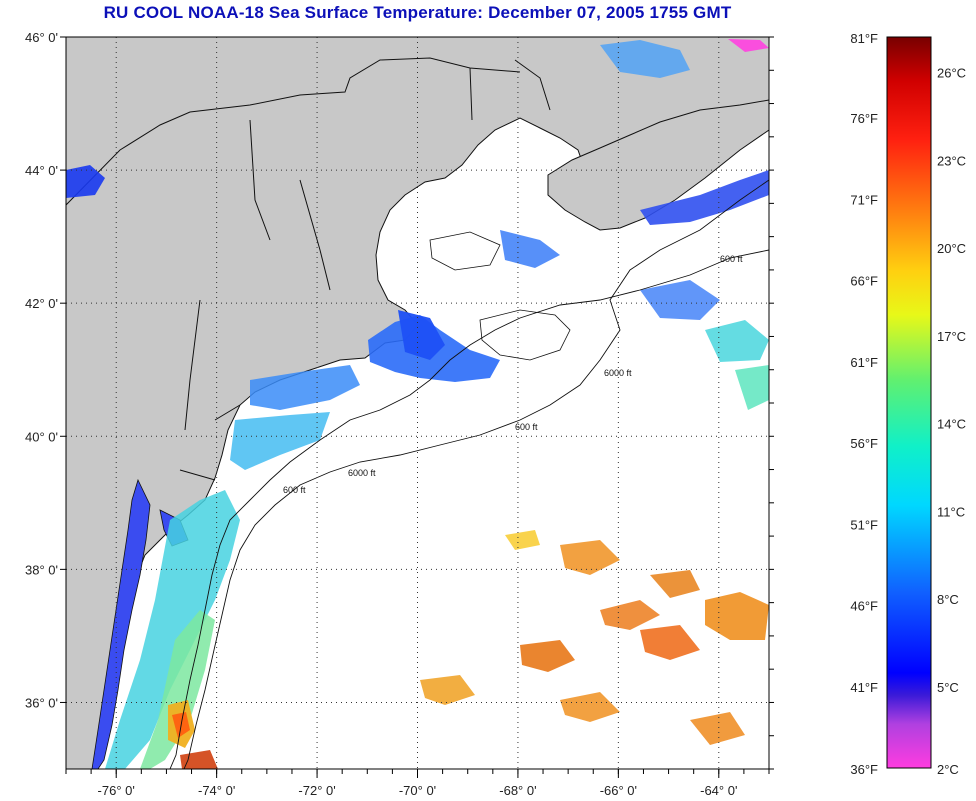 Image resolution: width=976 pixels, height=801 pixels. I want to click on isobath-label-600-c: 600 ft, so click(731, 259).